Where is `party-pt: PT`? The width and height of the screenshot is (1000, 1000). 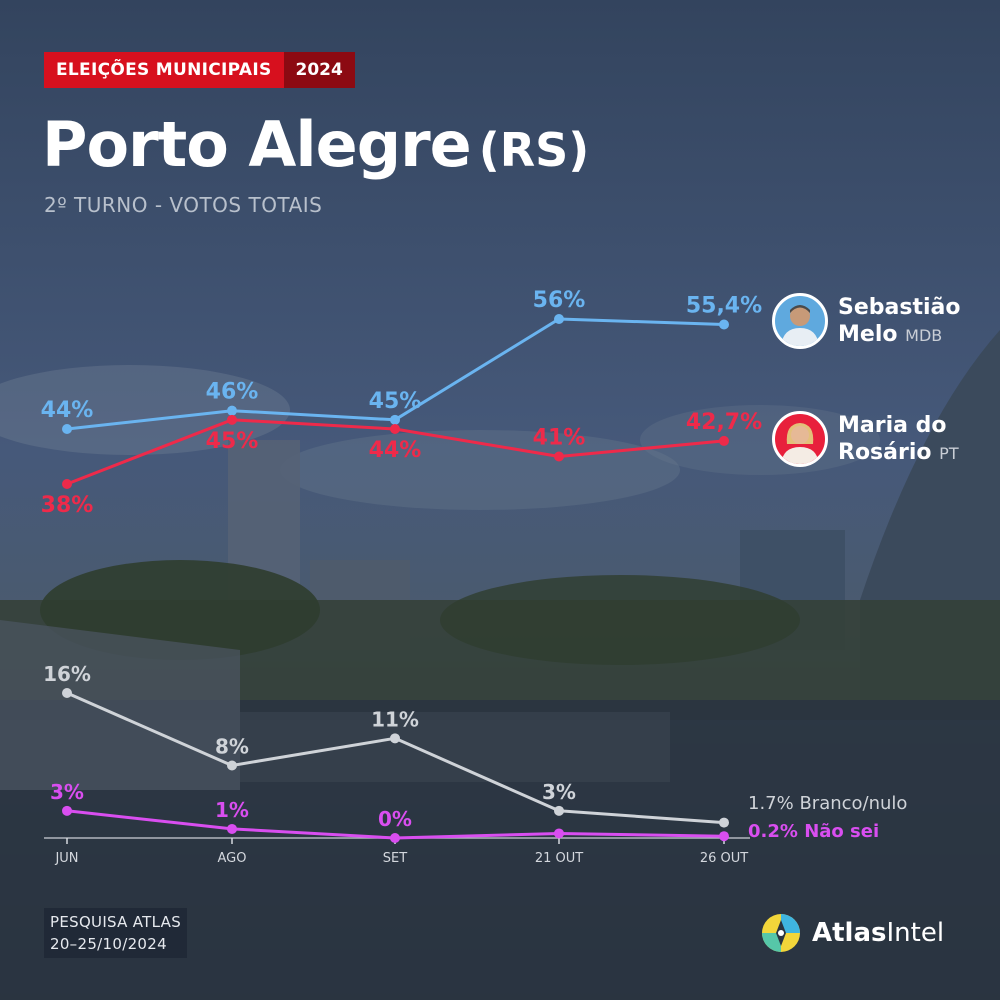 party-pt: PT is located at coordinates (949, 453).